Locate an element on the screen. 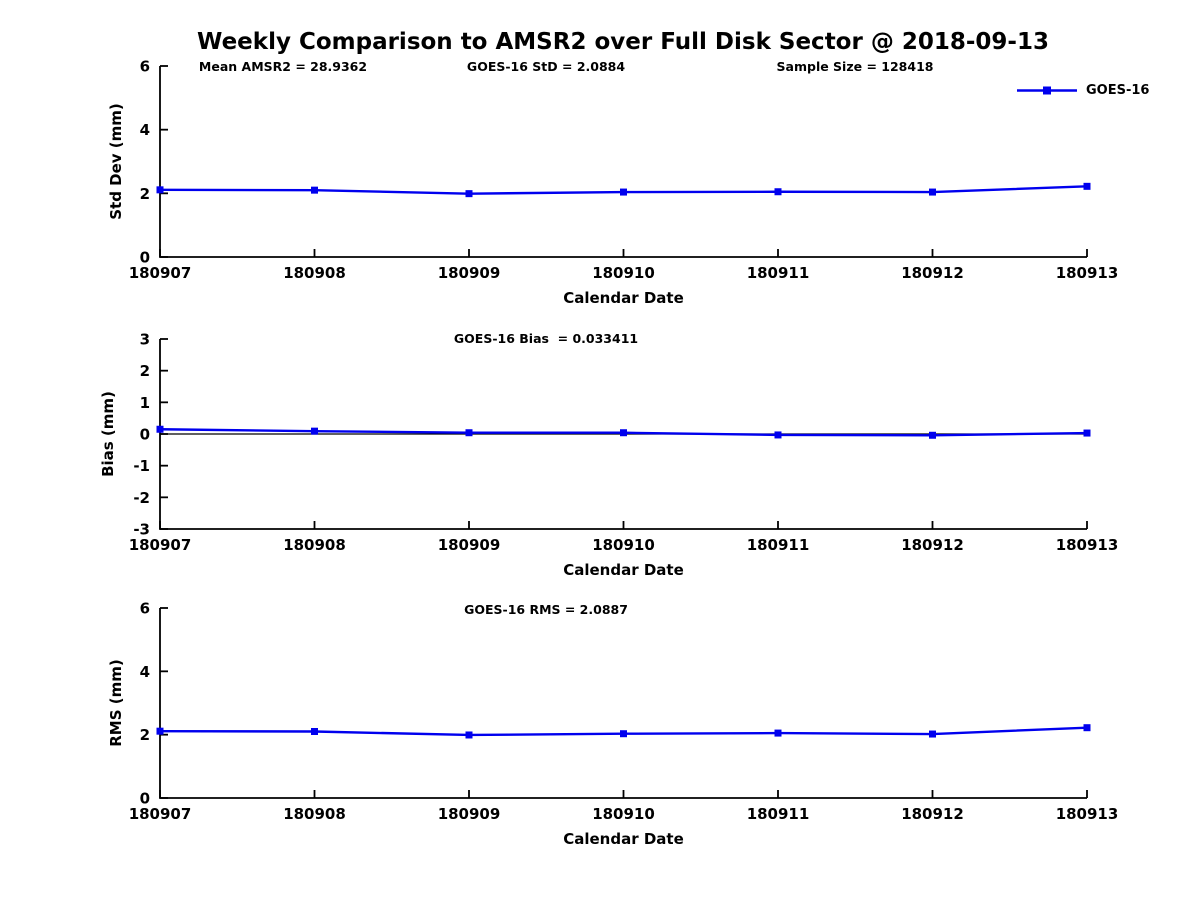 The image size is (1200, 900). y-tick-label: -3 is located at coordinates (141, 530).